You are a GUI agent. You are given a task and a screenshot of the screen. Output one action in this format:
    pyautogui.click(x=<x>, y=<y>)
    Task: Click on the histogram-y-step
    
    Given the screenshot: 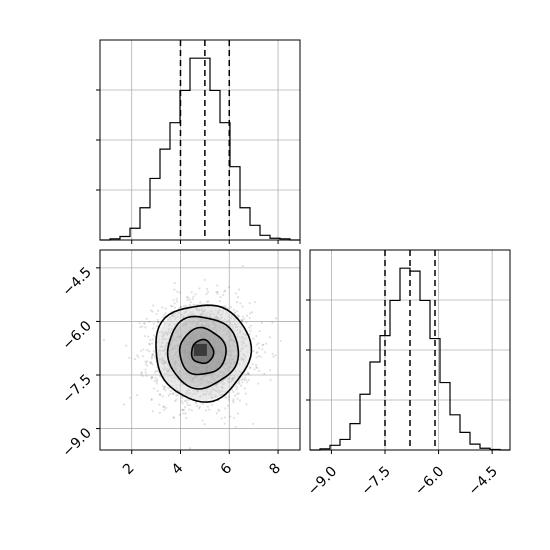 What is the action you would take?
    pyautogui.click(x=410, y=359)
    